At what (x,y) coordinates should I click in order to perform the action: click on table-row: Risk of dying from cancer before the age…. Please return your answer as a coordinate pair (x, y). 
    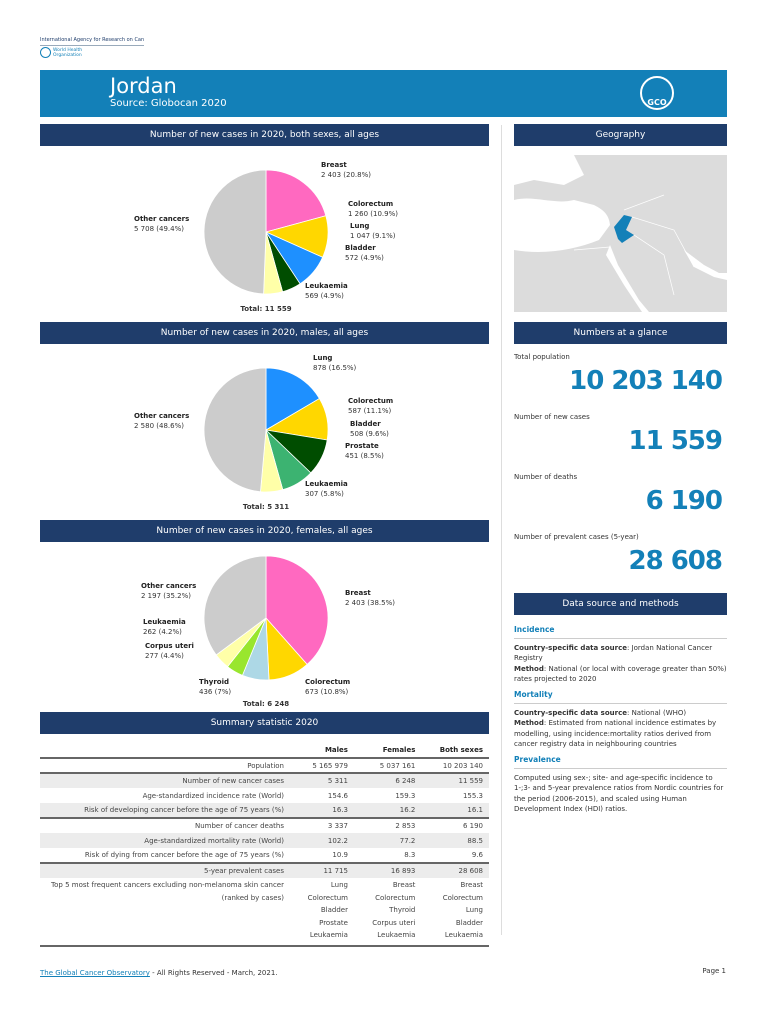
    Looking at the image, I should click on (264, 855).